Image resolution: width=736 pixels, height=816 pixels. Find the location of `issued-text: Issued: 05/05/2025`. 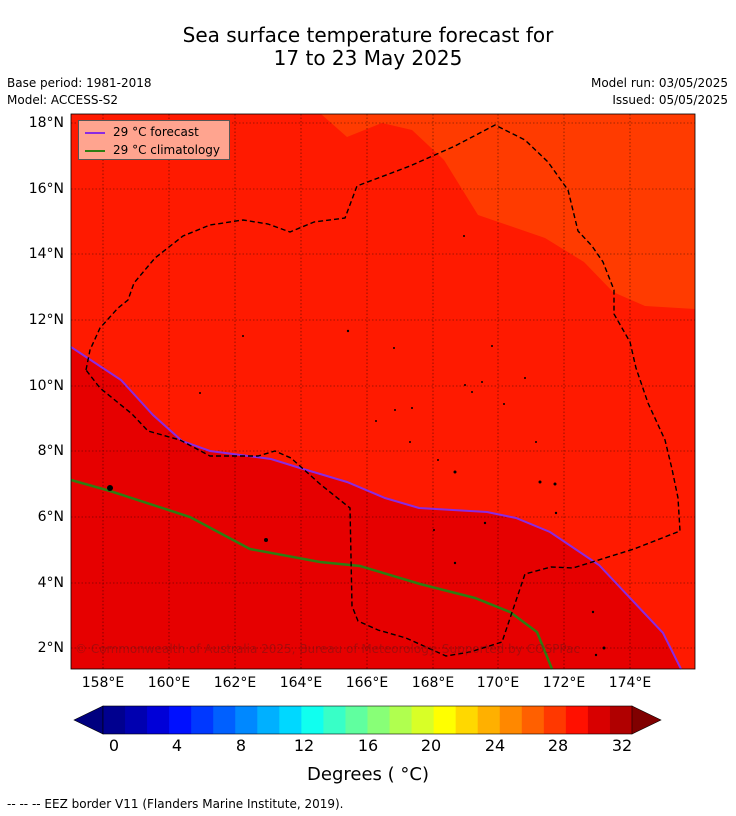

issued-text: Issued: 05/05/2025 is located at coordinates (670, 100).